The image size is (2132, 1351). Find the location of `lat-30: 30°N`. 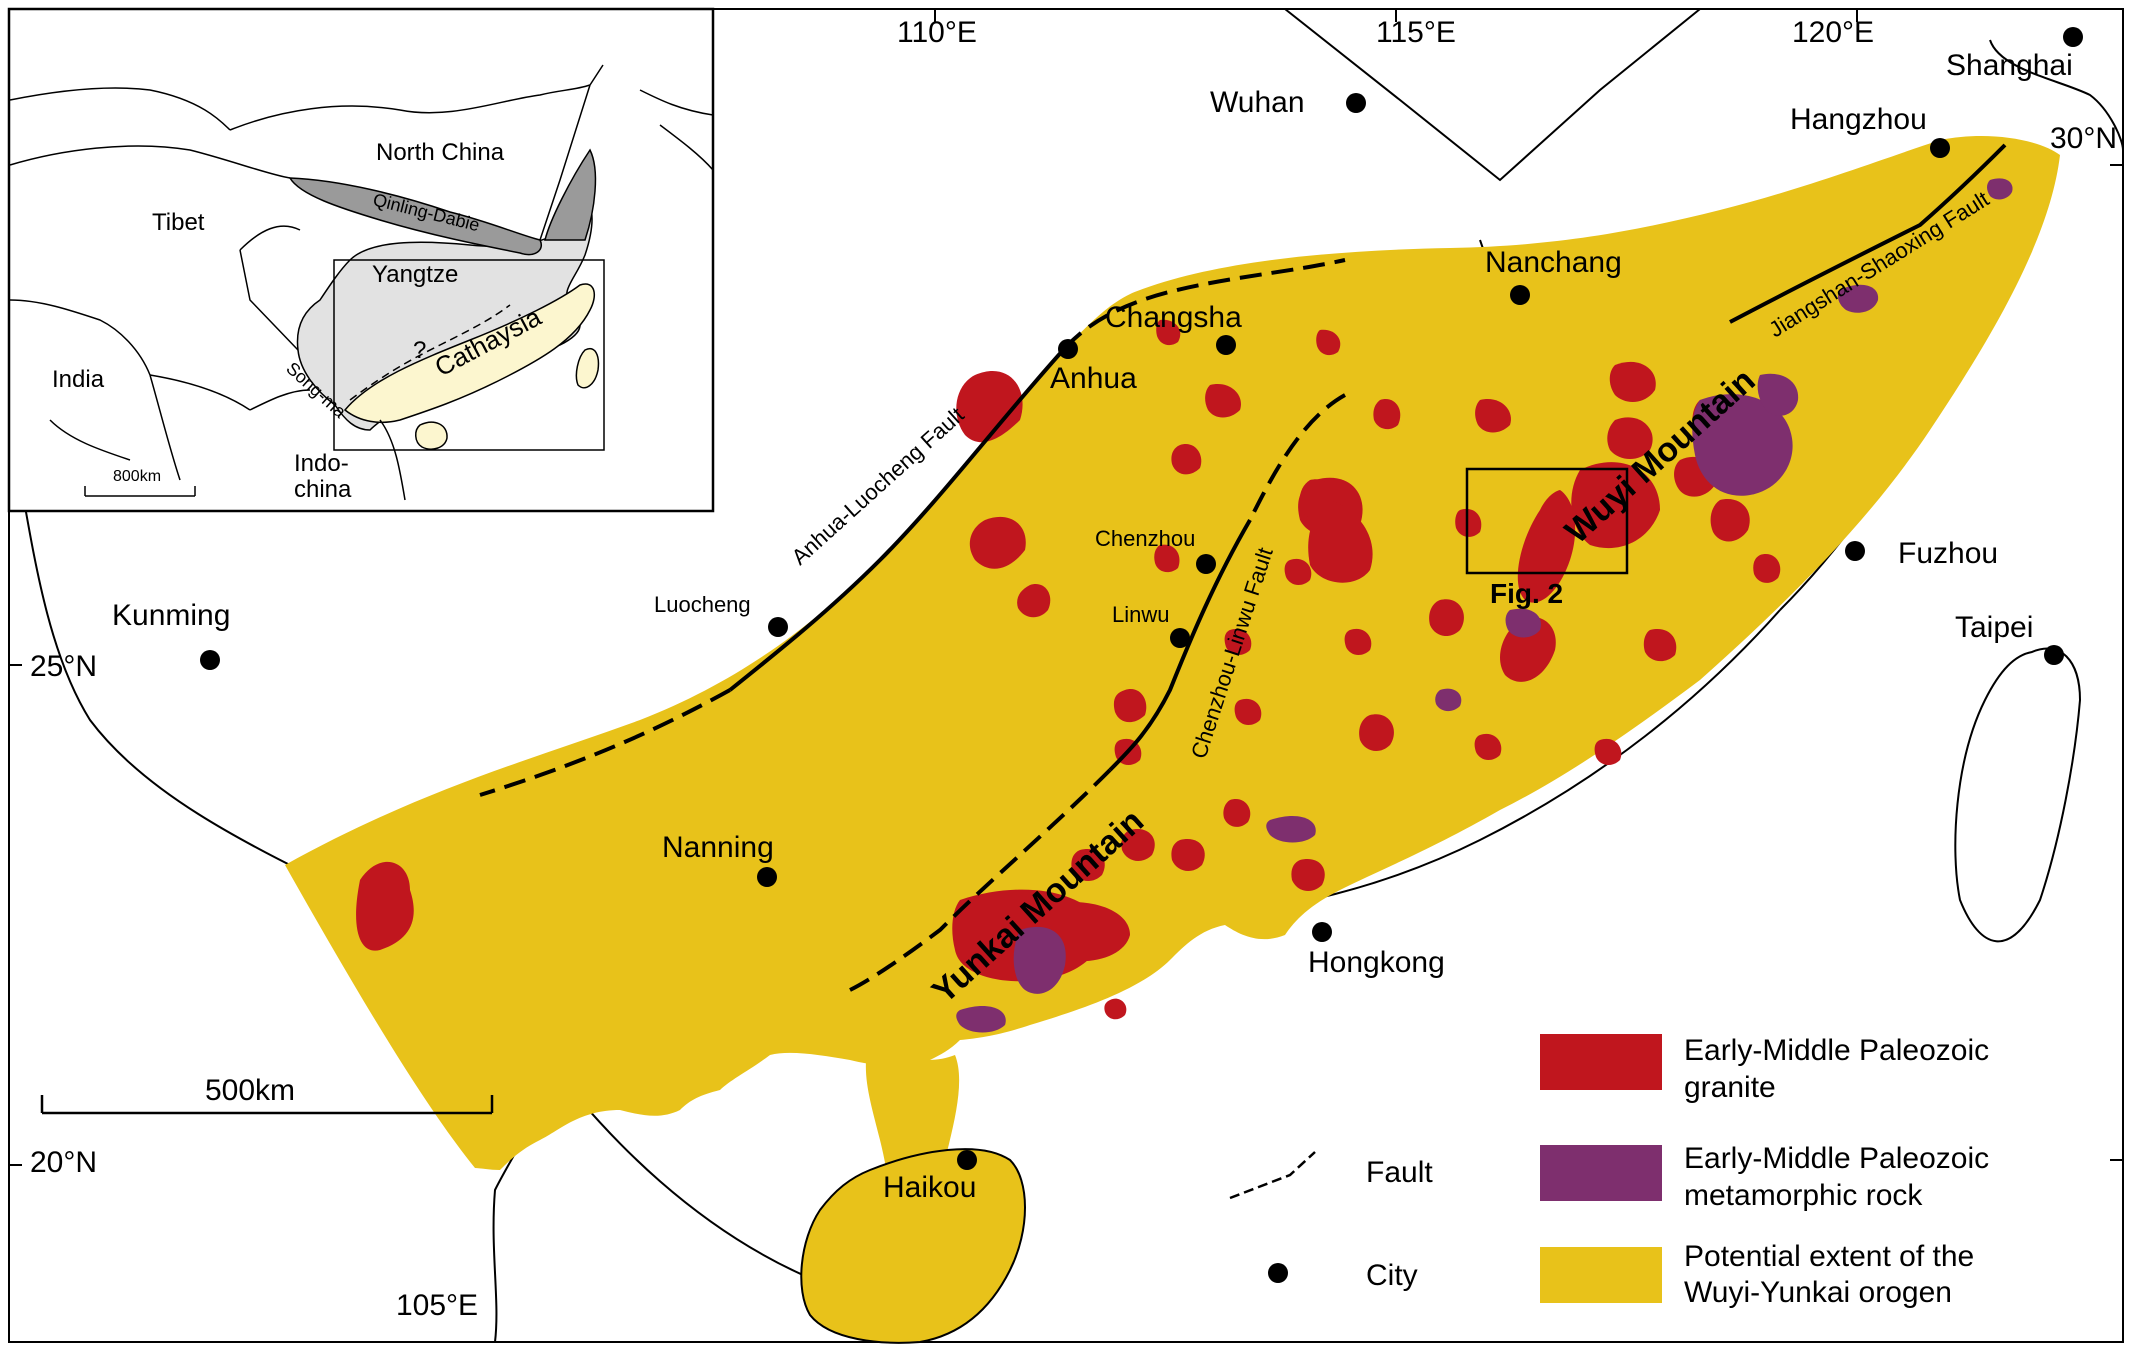

lat-30: 30°N is located at coordinates (2083, 138).